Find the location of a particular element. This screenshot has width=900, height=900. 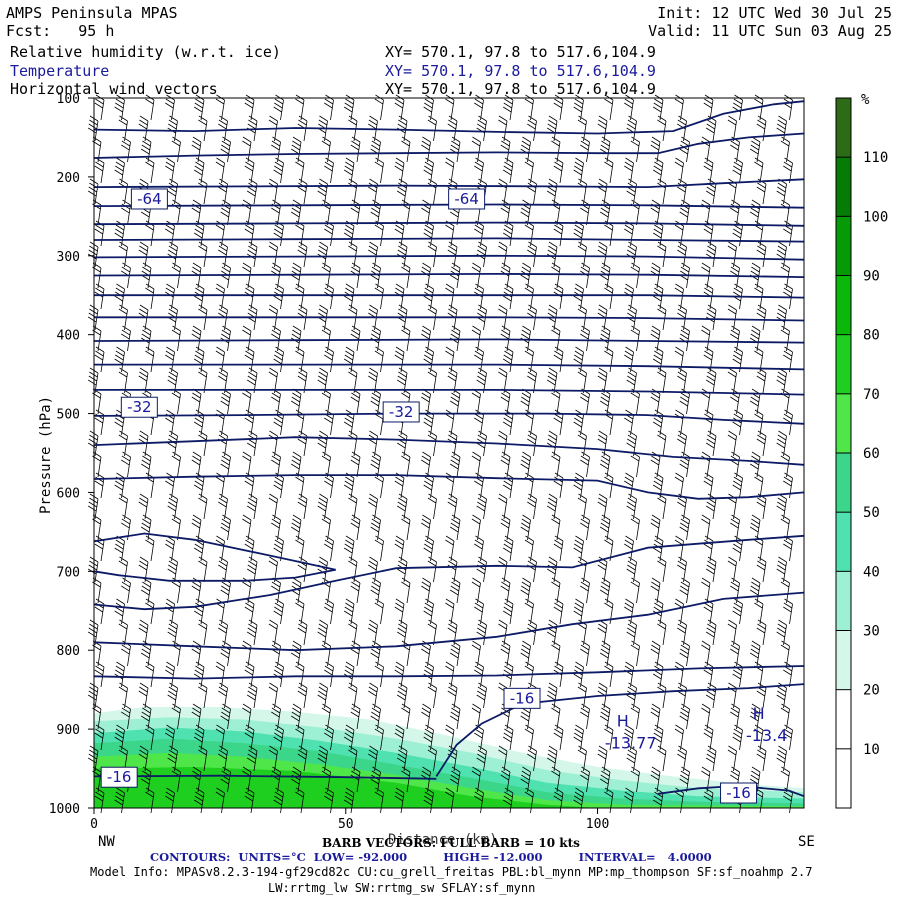

colorbar-tick-label: 100 is located at coordinates (875, 217).